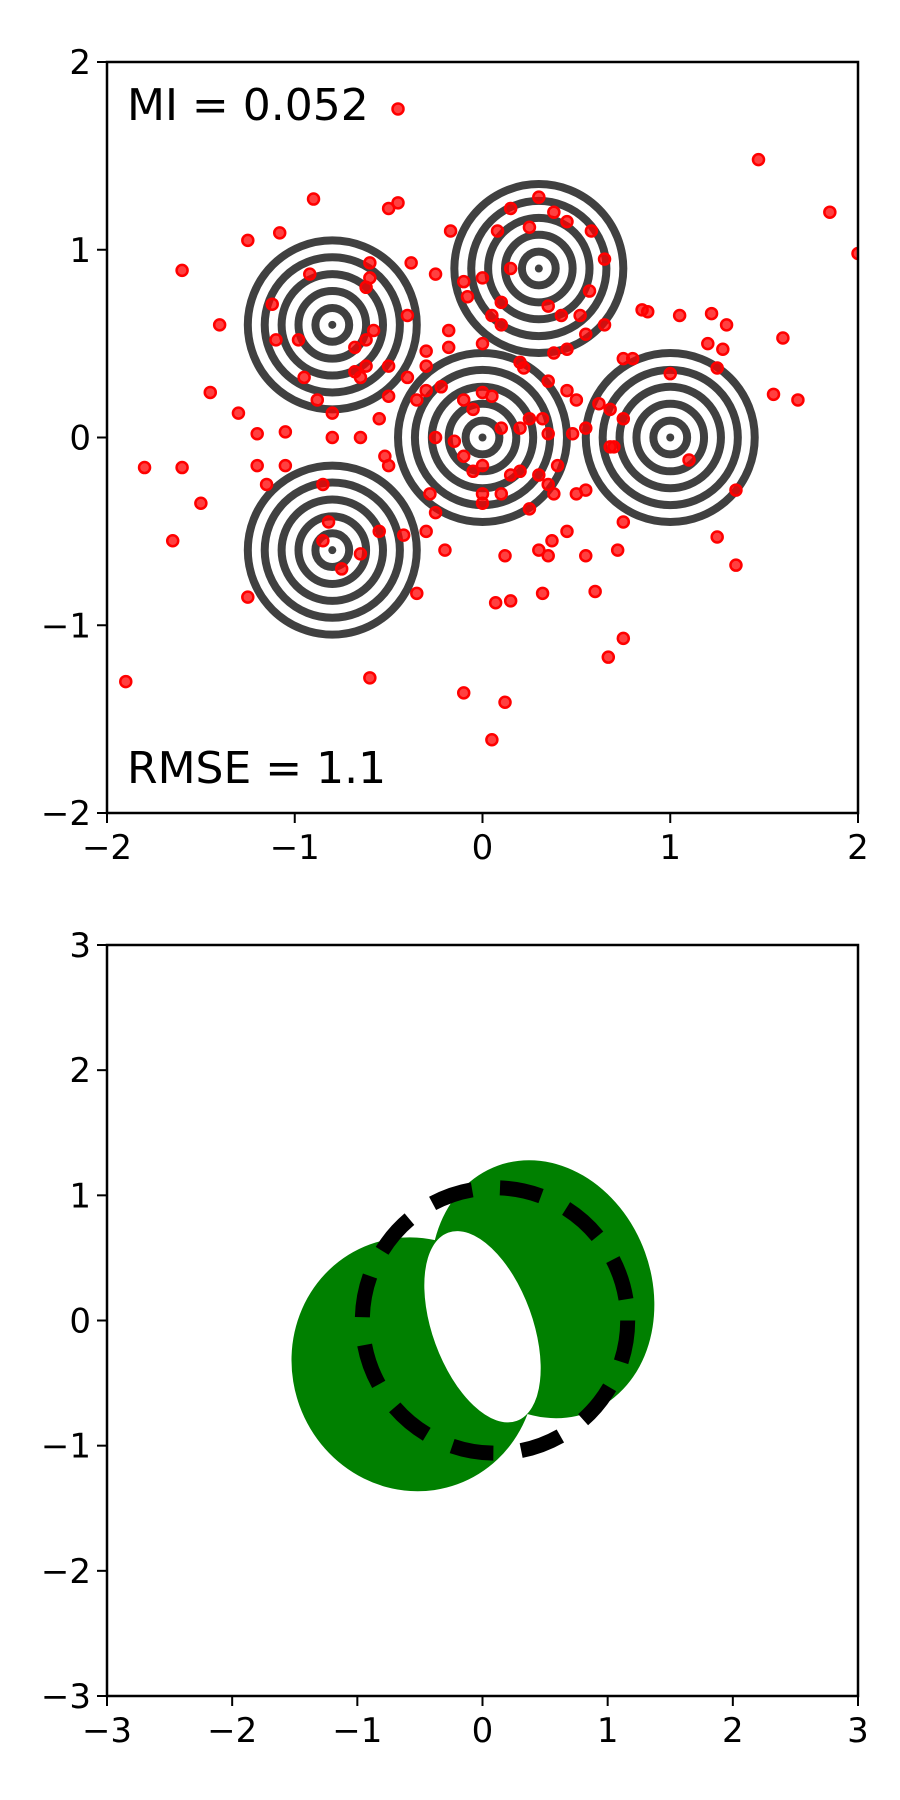 The image size is (900, 1800). I want to click on dashed-circle, so click(495, 1320).